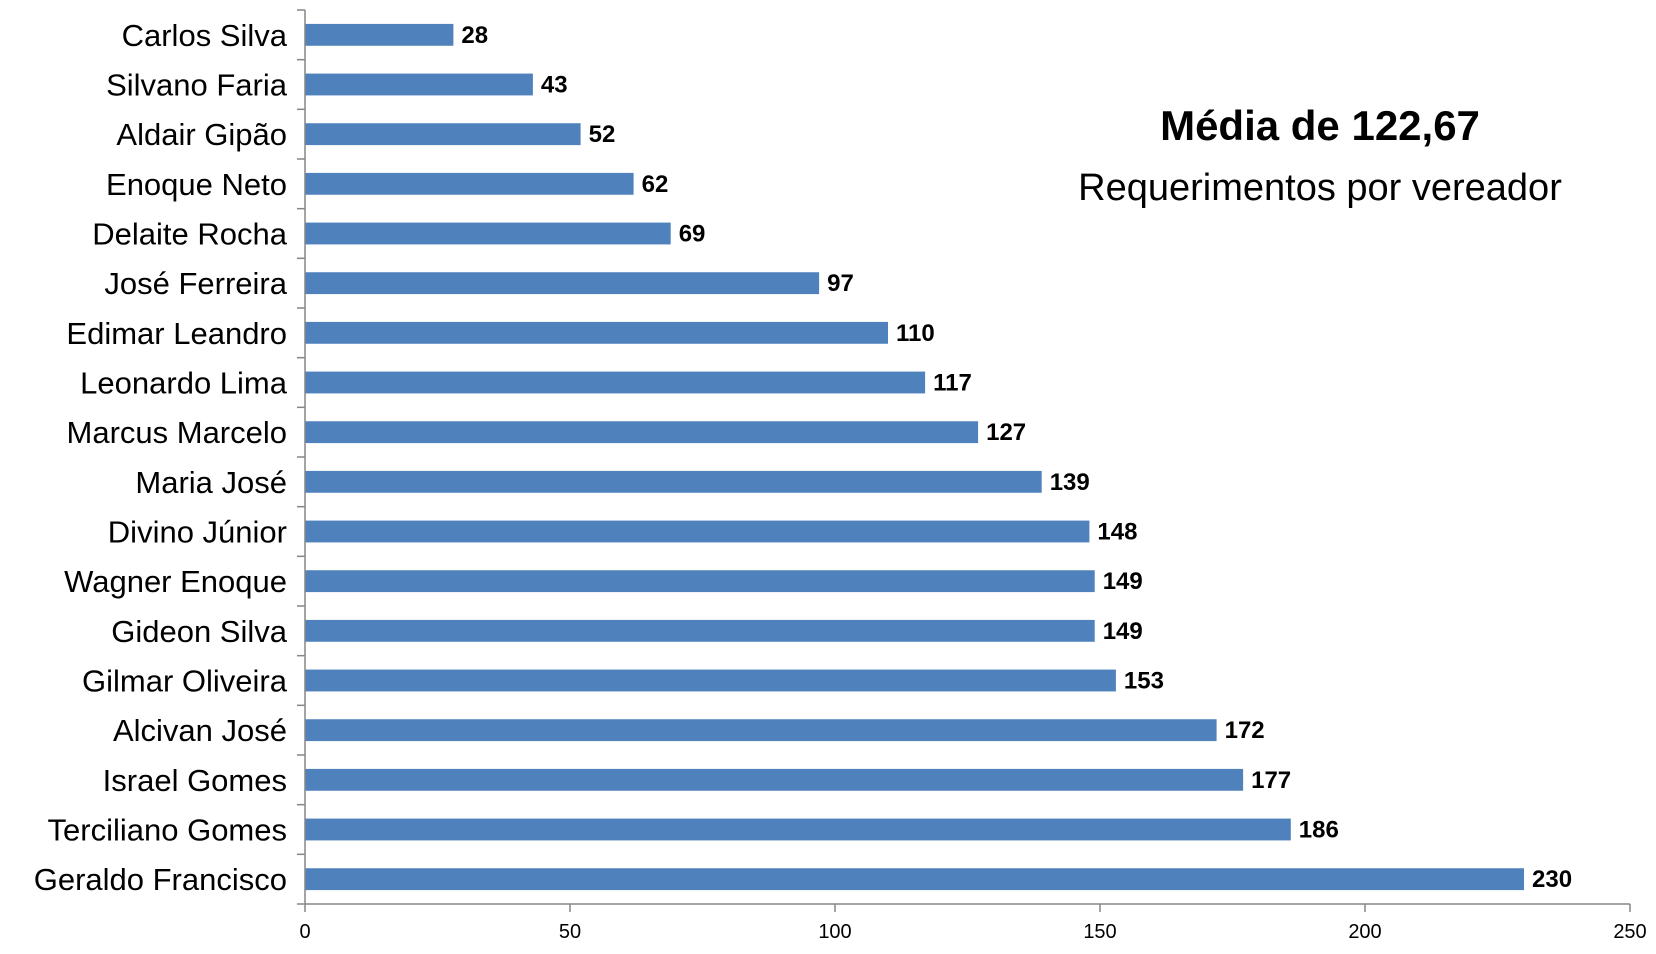  I want to click on category-label: Edimar Leandro, so click(176, 333).